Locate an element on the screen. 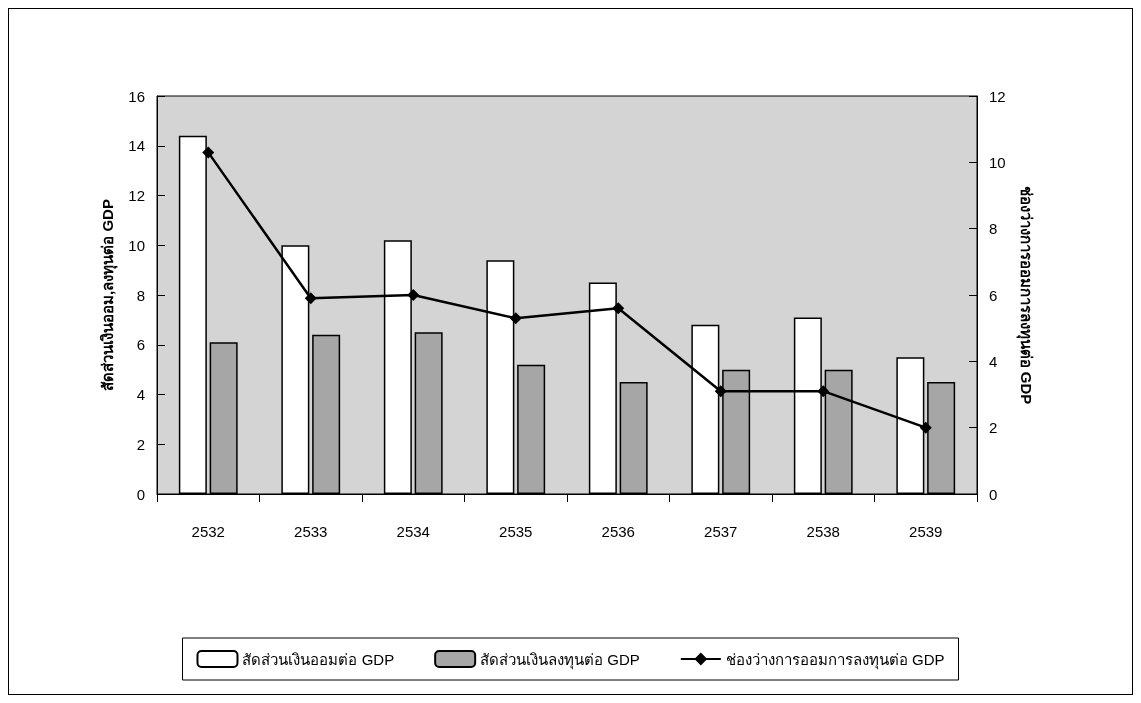  y2-tick-label: 2 is located at coordinates (993, 428).